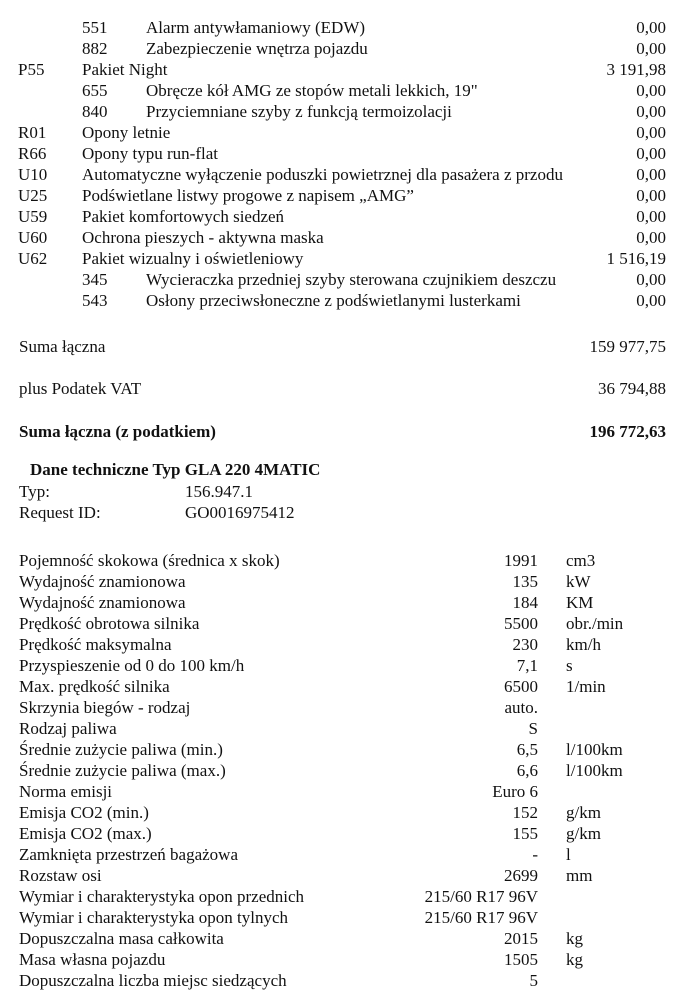  Describe the element at coordinates (535, 854) in the screenshot. I see `tech-value: -` at that location.